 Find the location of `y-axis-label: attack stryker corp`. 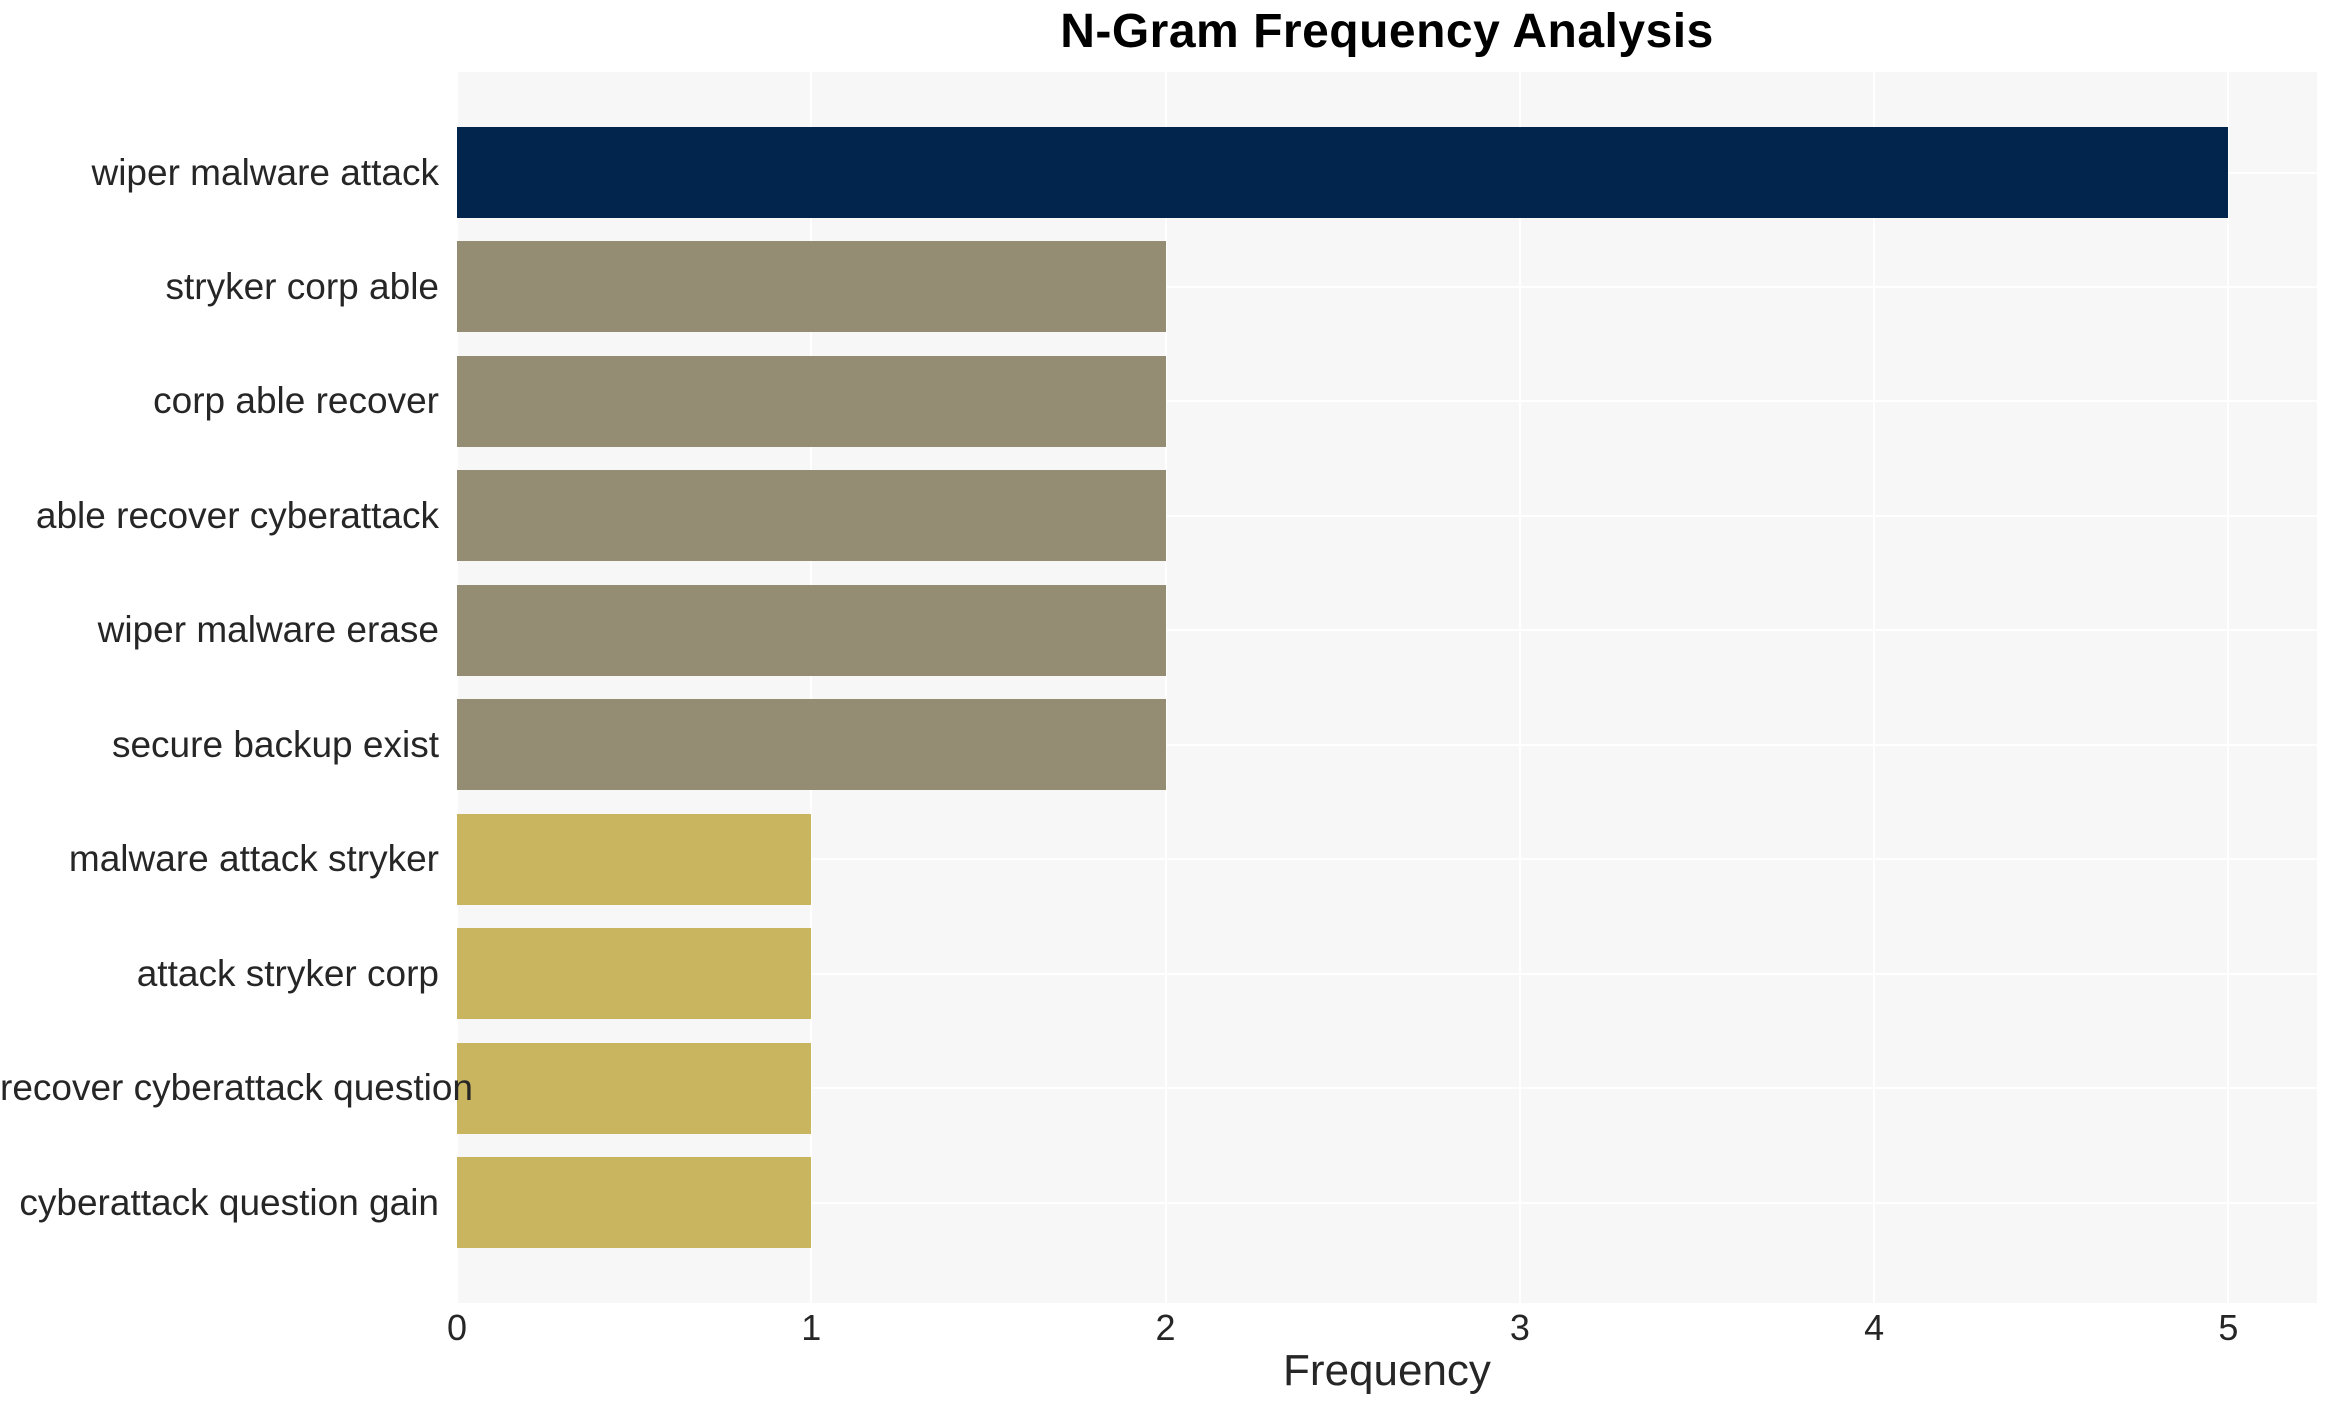

y-axis-label: attack stryker corp is located at coordinates (287, 973).